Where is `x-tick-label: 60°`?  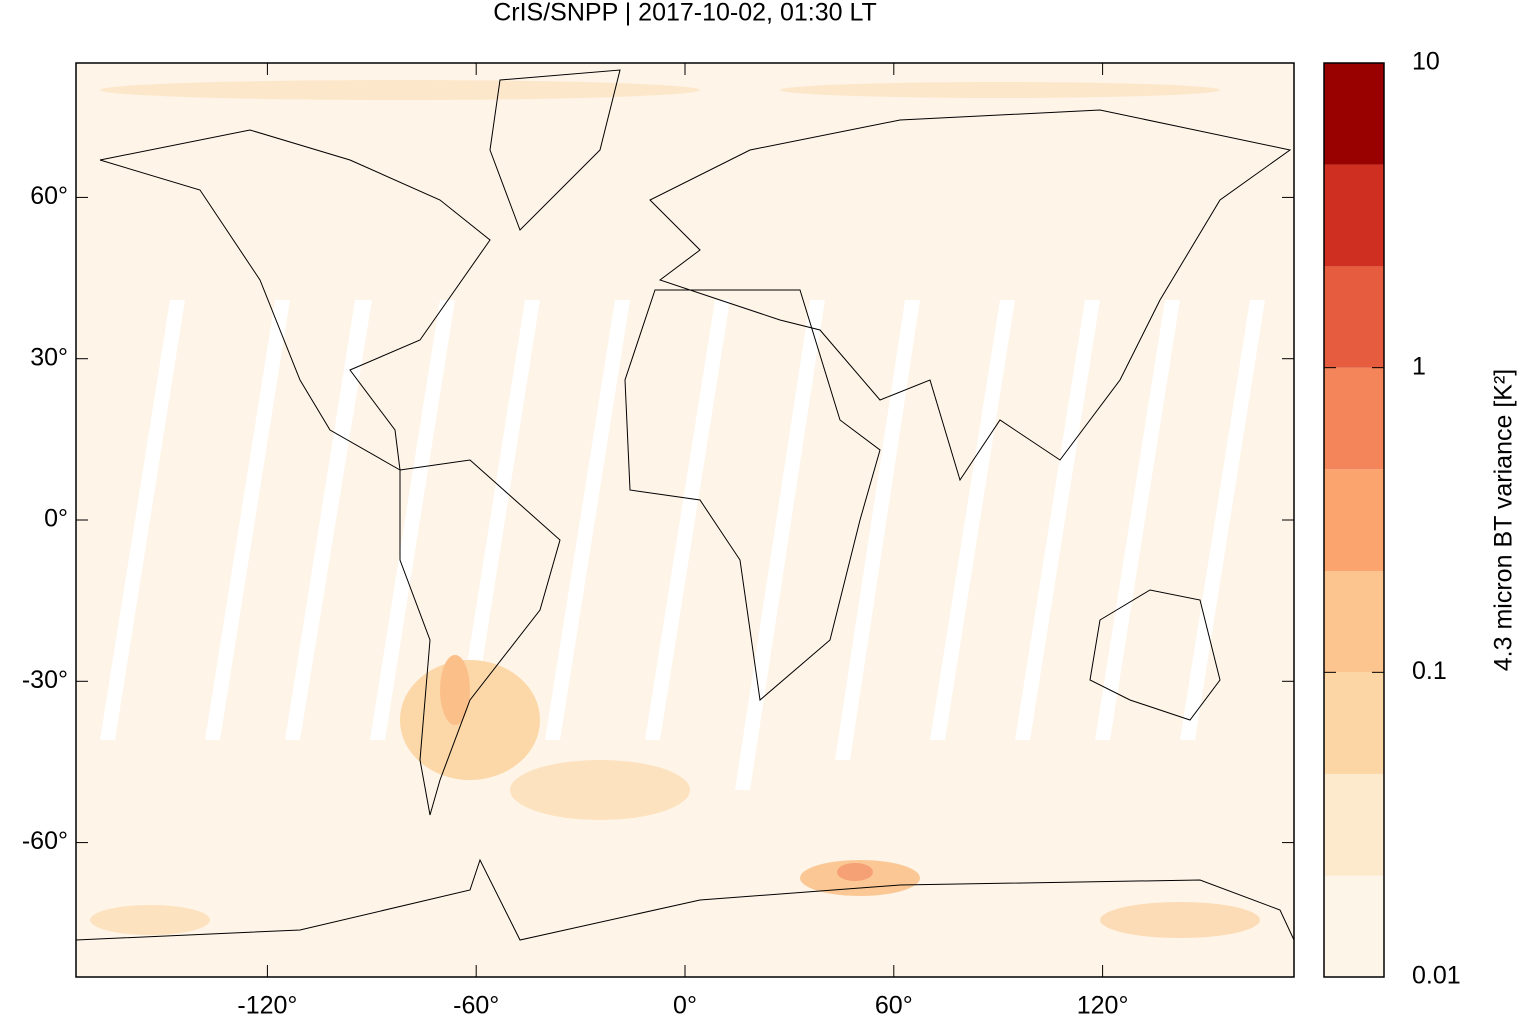
x-tick-label: 60° is located at coordinates (894, 1006).